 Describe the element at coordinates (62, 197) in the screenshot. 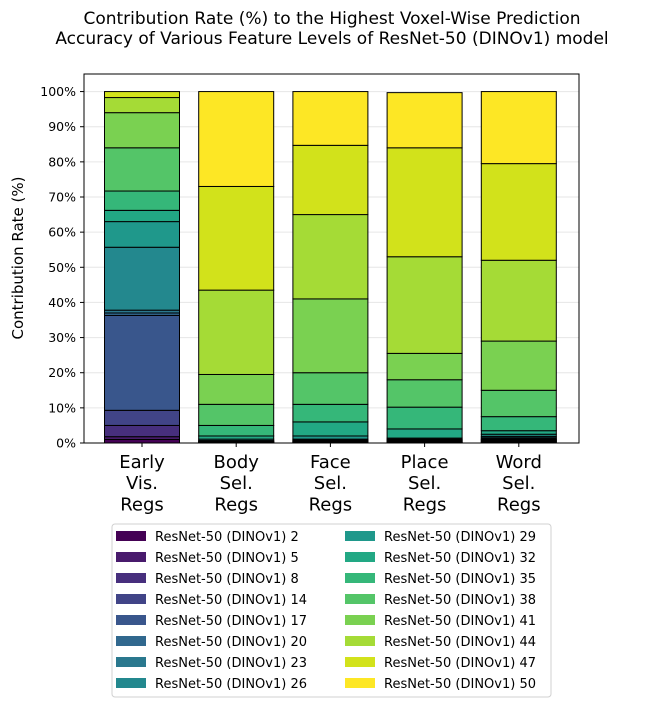

I see `y-tick-label: 70%` at that location.